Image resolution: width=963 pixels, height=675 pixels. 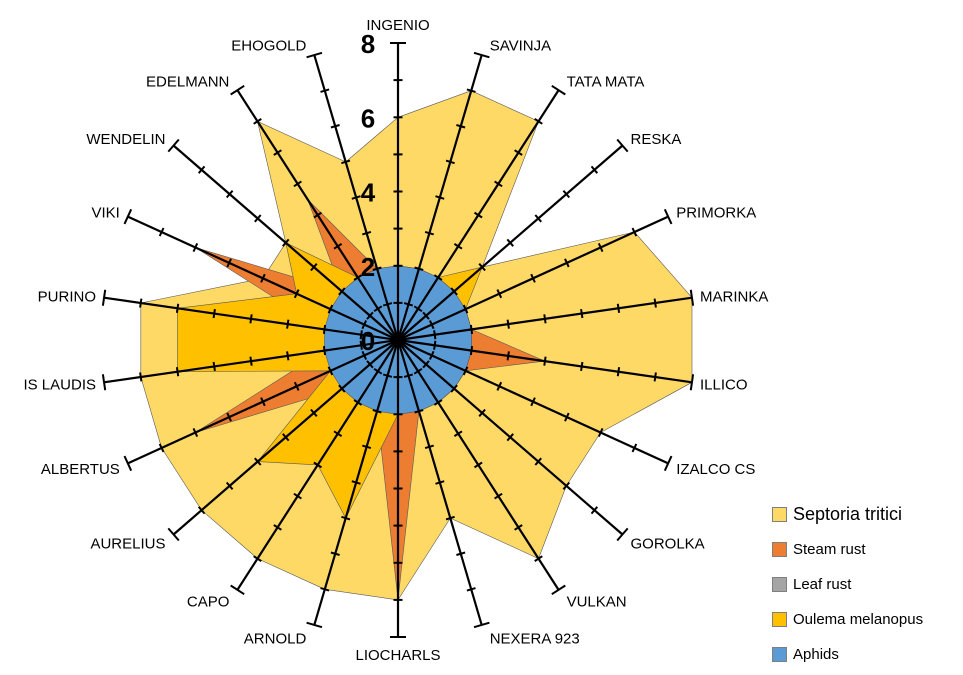 What do you see at coordinates (125, 139) in the screenshot?
I see `category-label-wendelin: WENDELIN` at bounding box center [125, 139].